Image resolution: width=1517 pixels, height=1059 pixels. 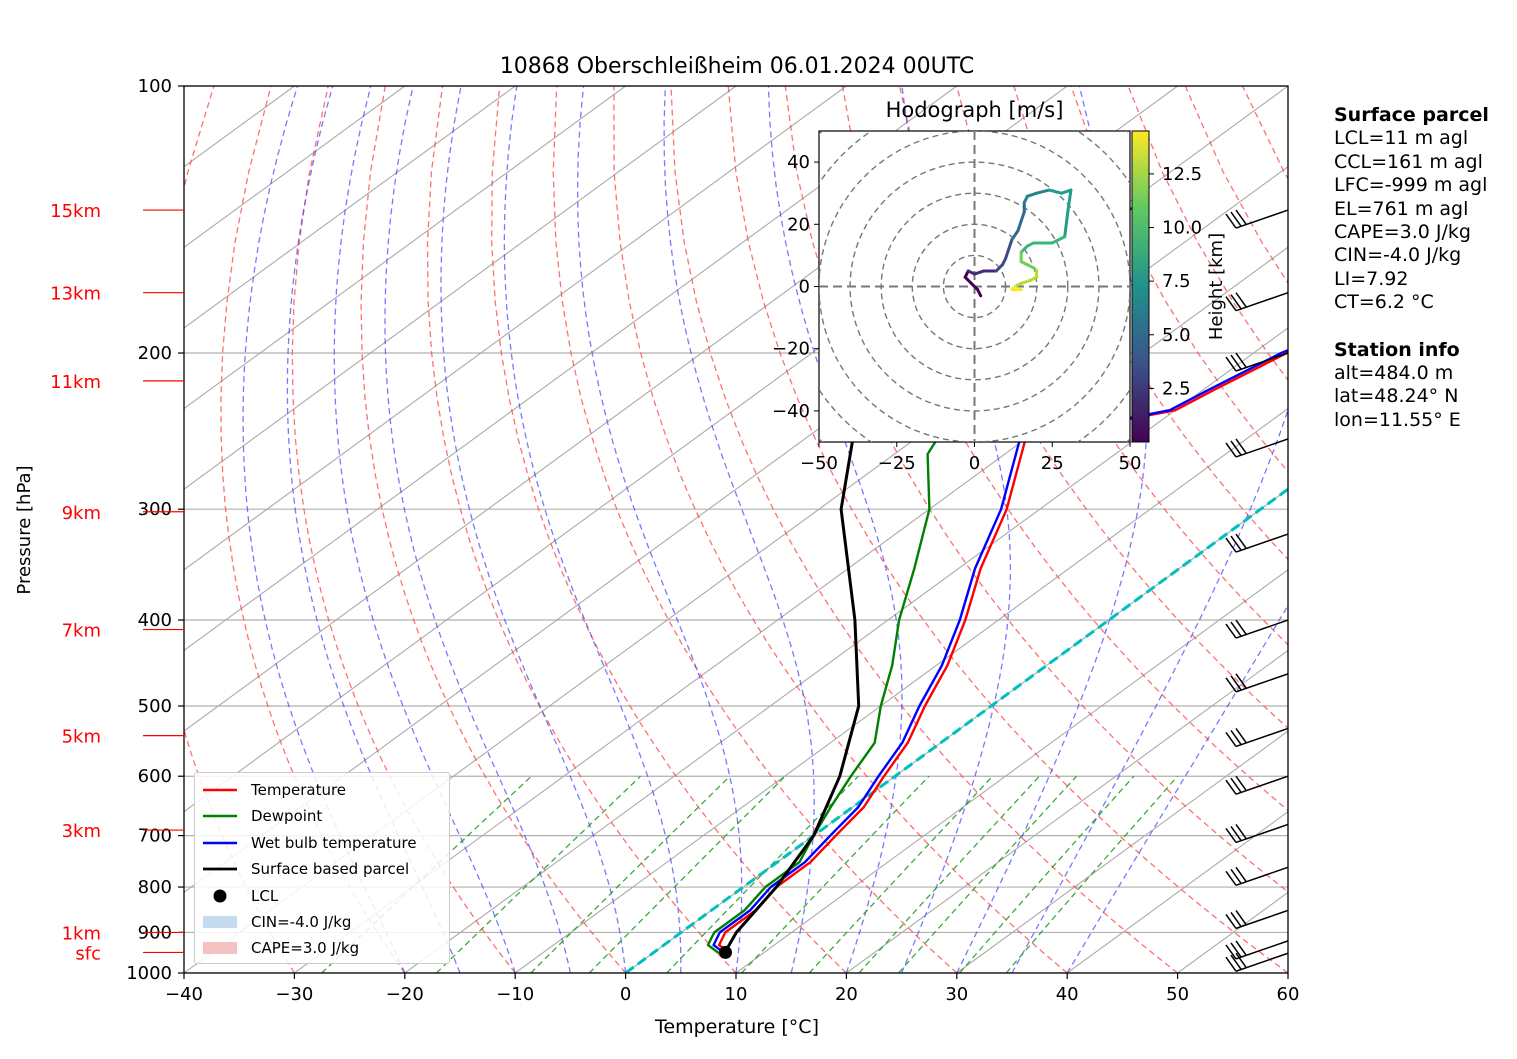 I want to click on hodograph-x-tick-label: 50, so click(x=1130, y=463).